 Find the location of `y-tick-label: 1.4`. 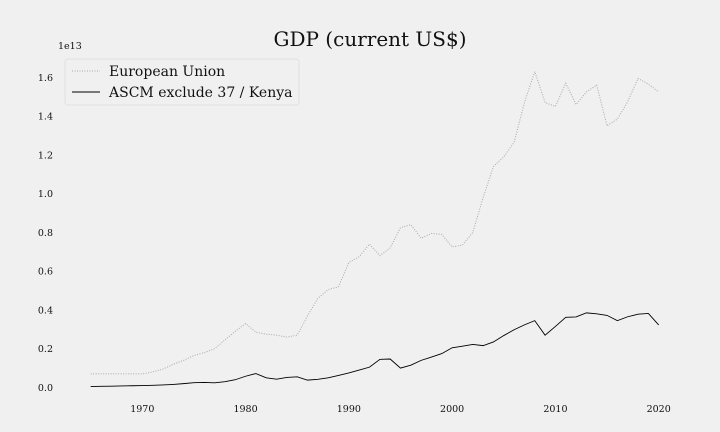

y-tick-label: 1.4 is located at coordinates (45, 117).